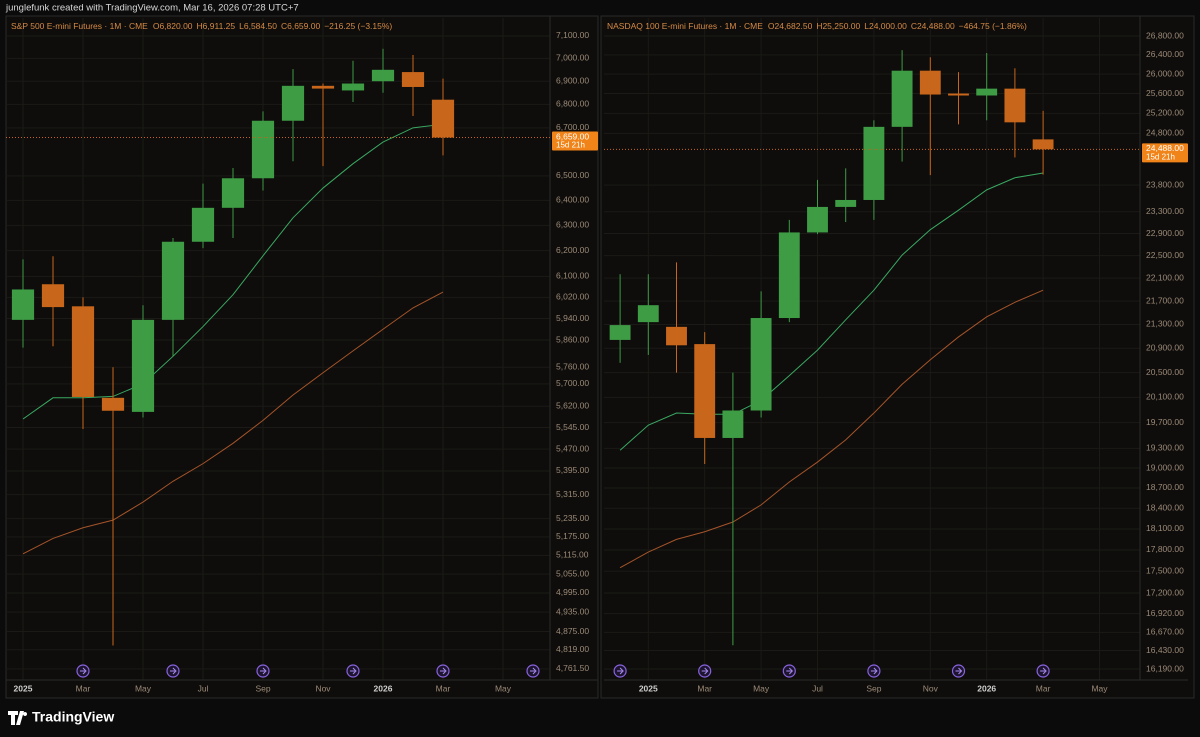  What do you see at coordinates (572, 200) in the screenshot?
I see `y-tick-label: 6,400.00` at bounding box center [572, 200].